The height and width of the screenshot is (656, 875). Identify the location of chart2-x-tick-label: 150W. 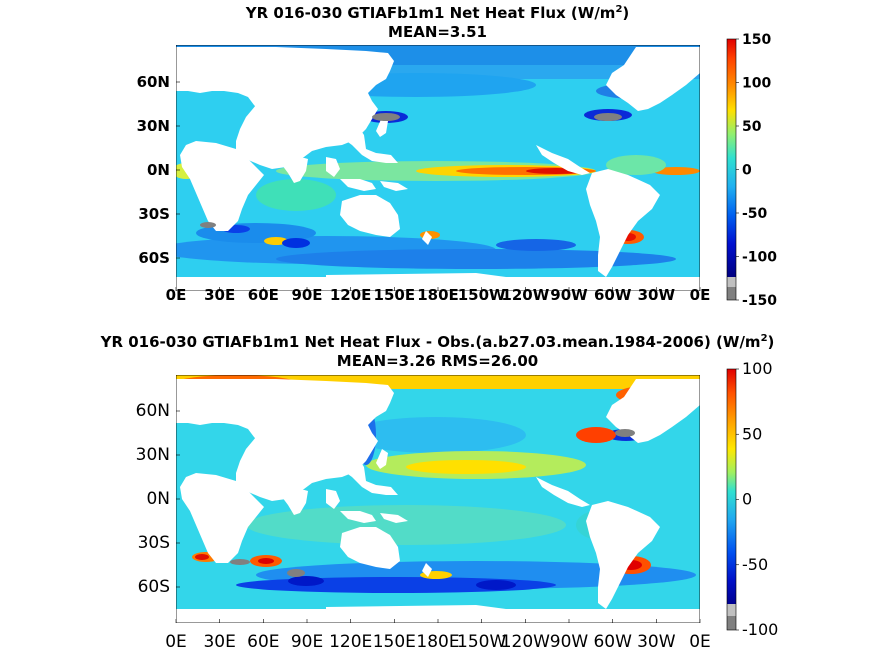
(481, 642).